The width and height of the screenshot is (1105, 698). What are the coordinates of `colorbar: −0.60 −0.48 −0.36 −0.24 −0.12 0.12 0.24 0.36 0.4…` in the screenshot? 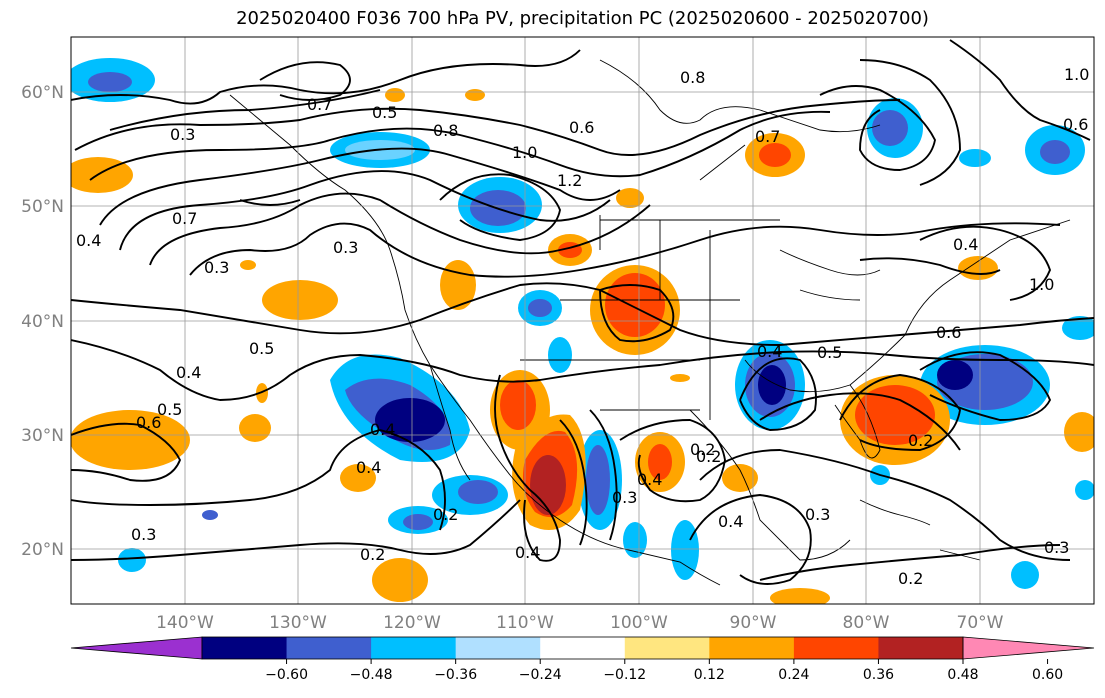 It's located at (582, 659).